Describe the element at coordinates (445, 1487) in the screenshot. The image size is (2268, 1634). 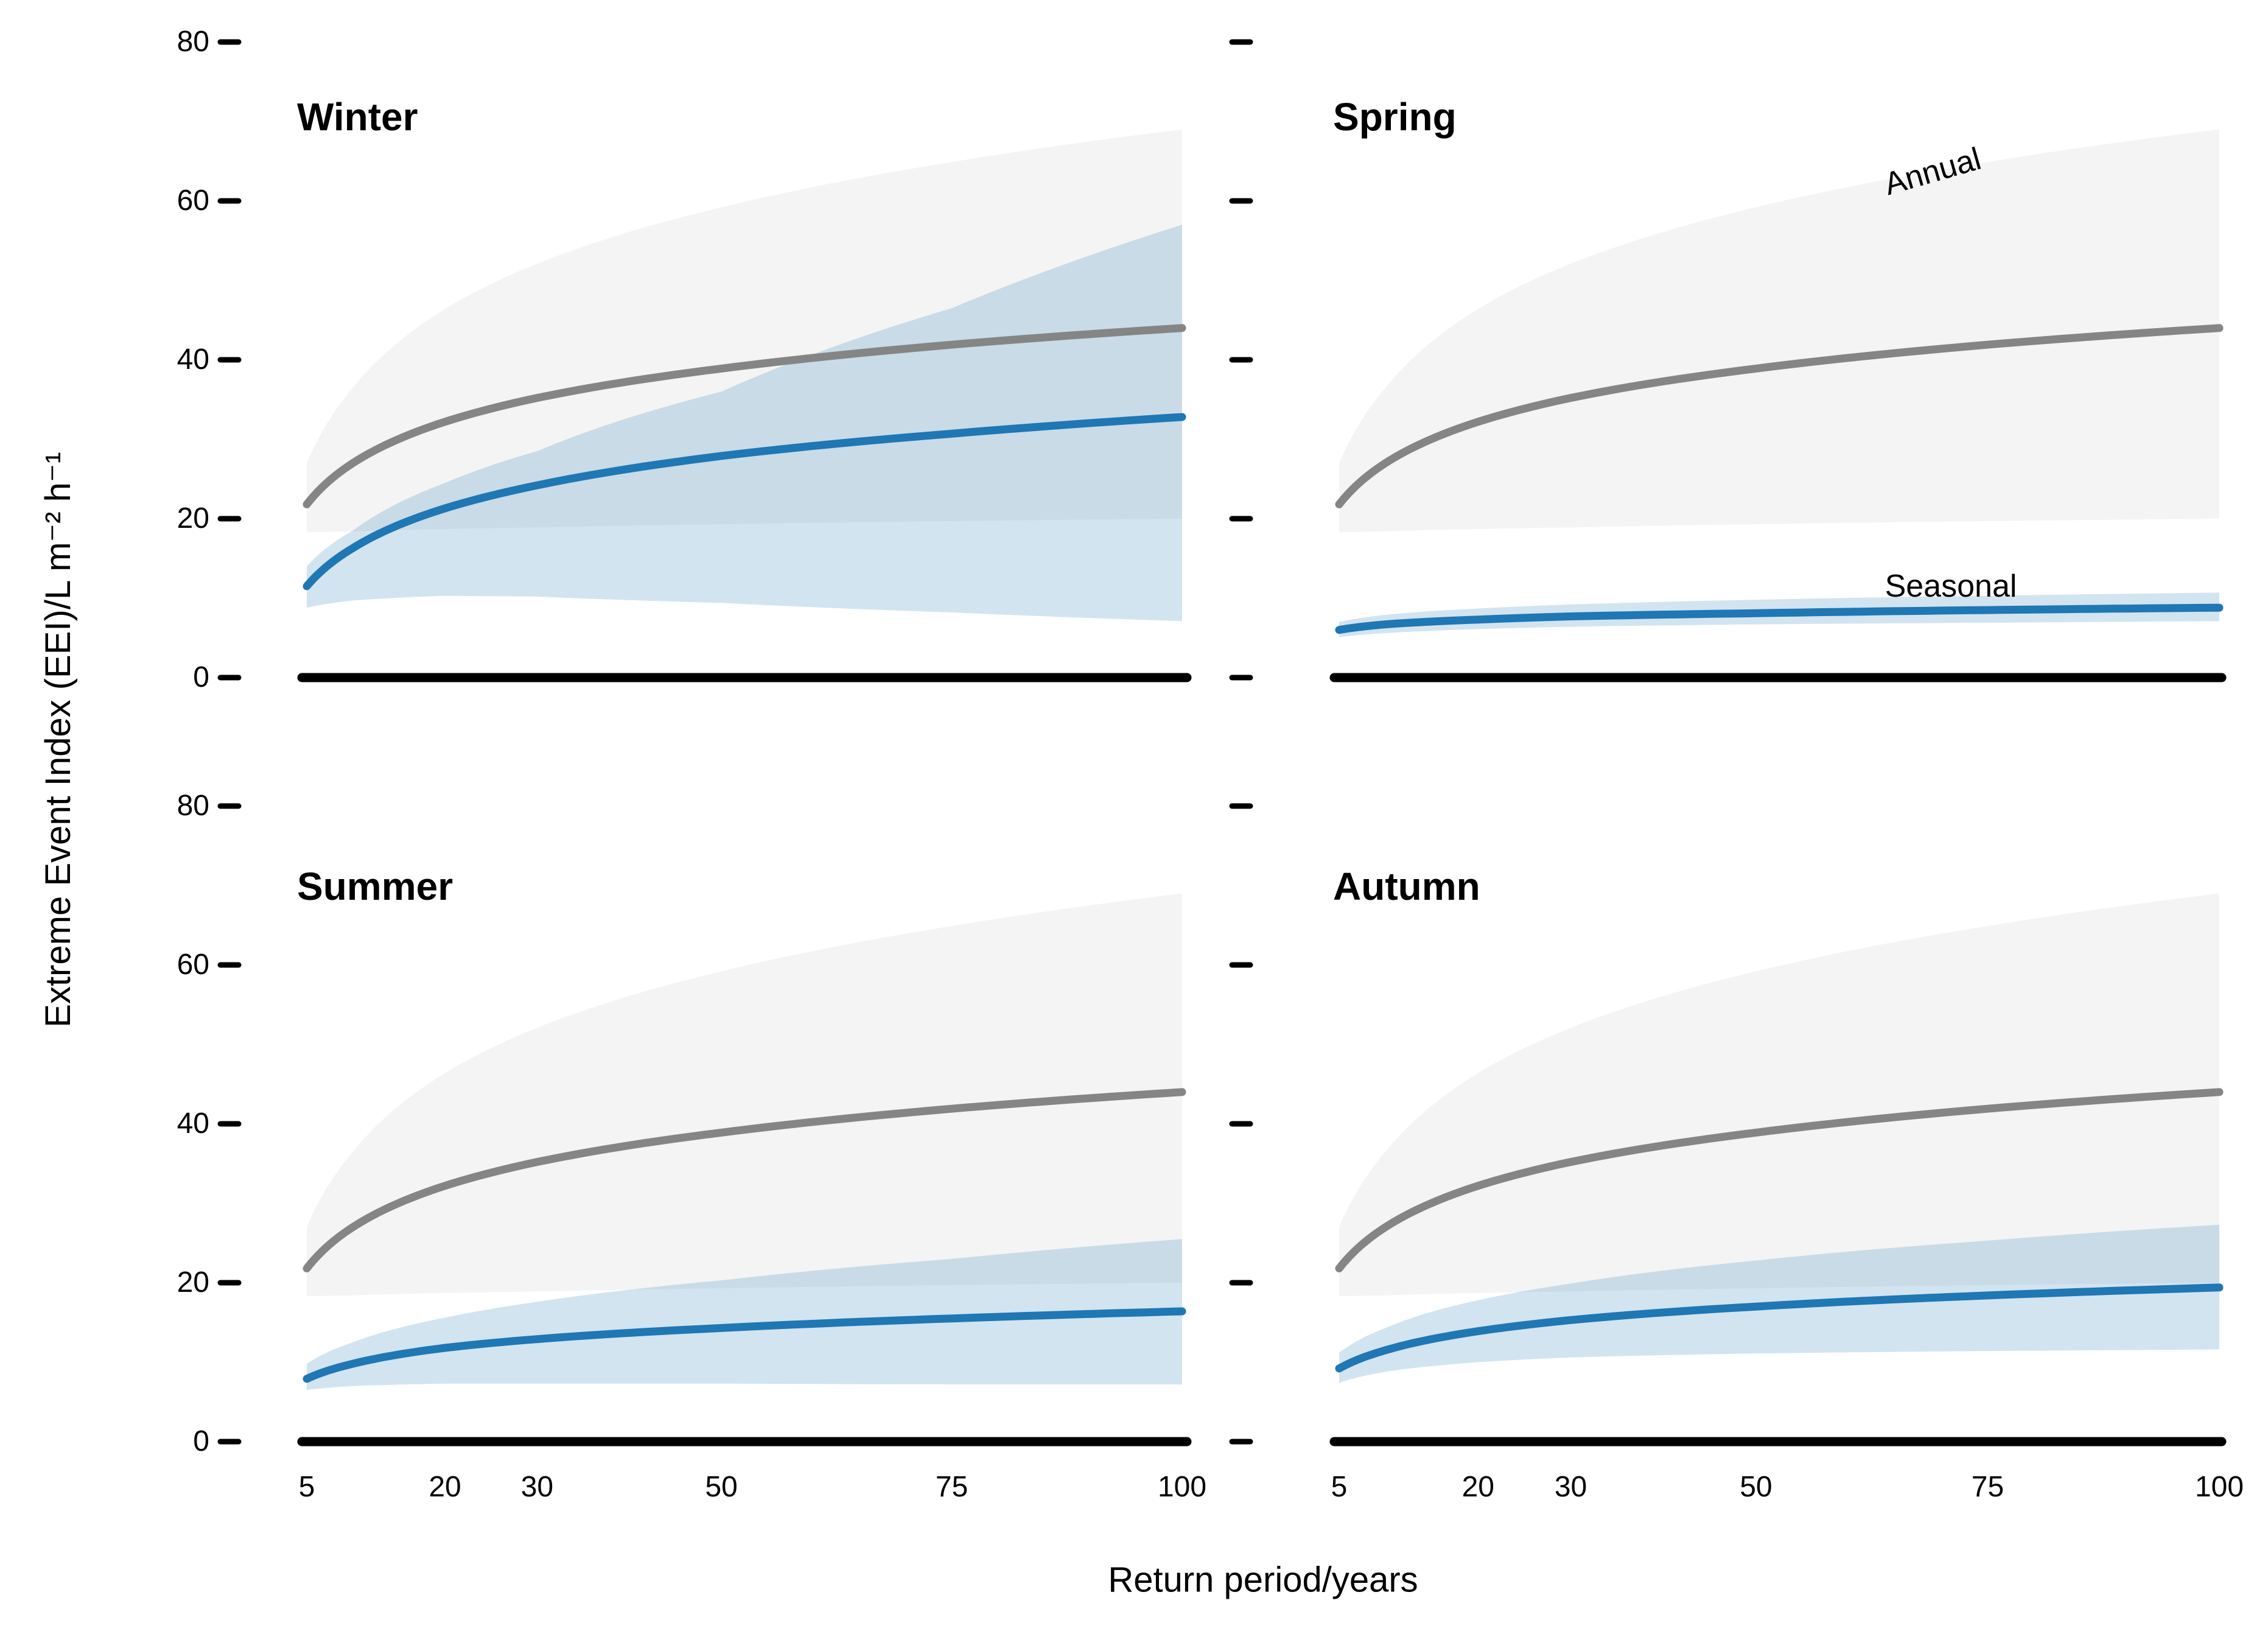
I see `x-tick-label-left: 20` at that location.